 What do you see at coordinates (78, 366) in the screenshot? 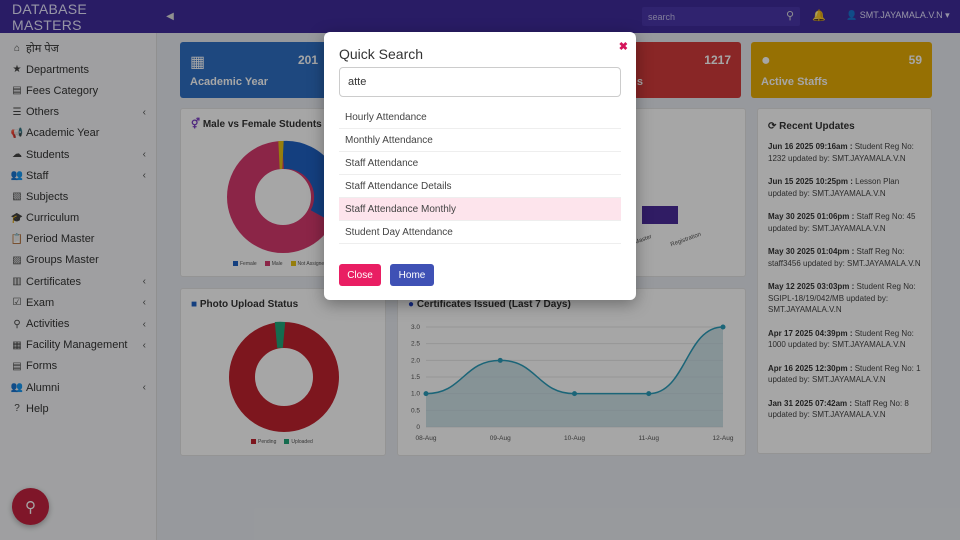
I see `sidebar-item: ▤ Forms` at bounding box center [78, 366].